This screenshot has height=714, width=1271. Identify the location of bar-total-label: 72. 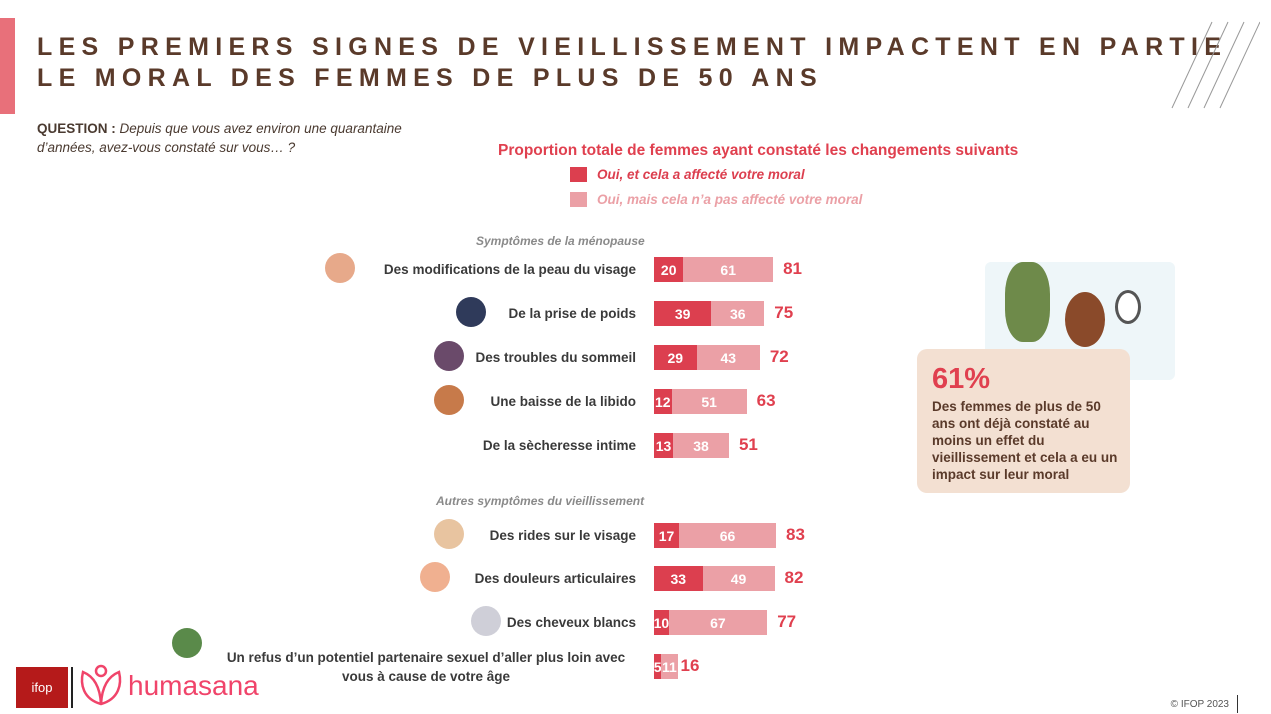
(779, 356).